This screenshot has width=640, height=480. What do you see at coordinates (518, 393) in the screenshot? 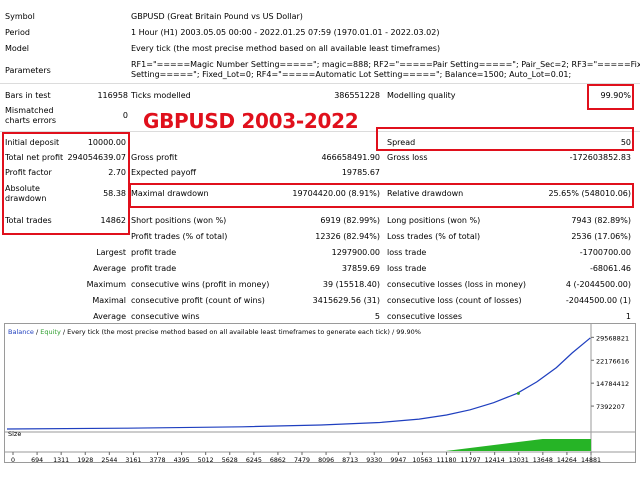
I see `equity-point` at bounding box center [518, 393].